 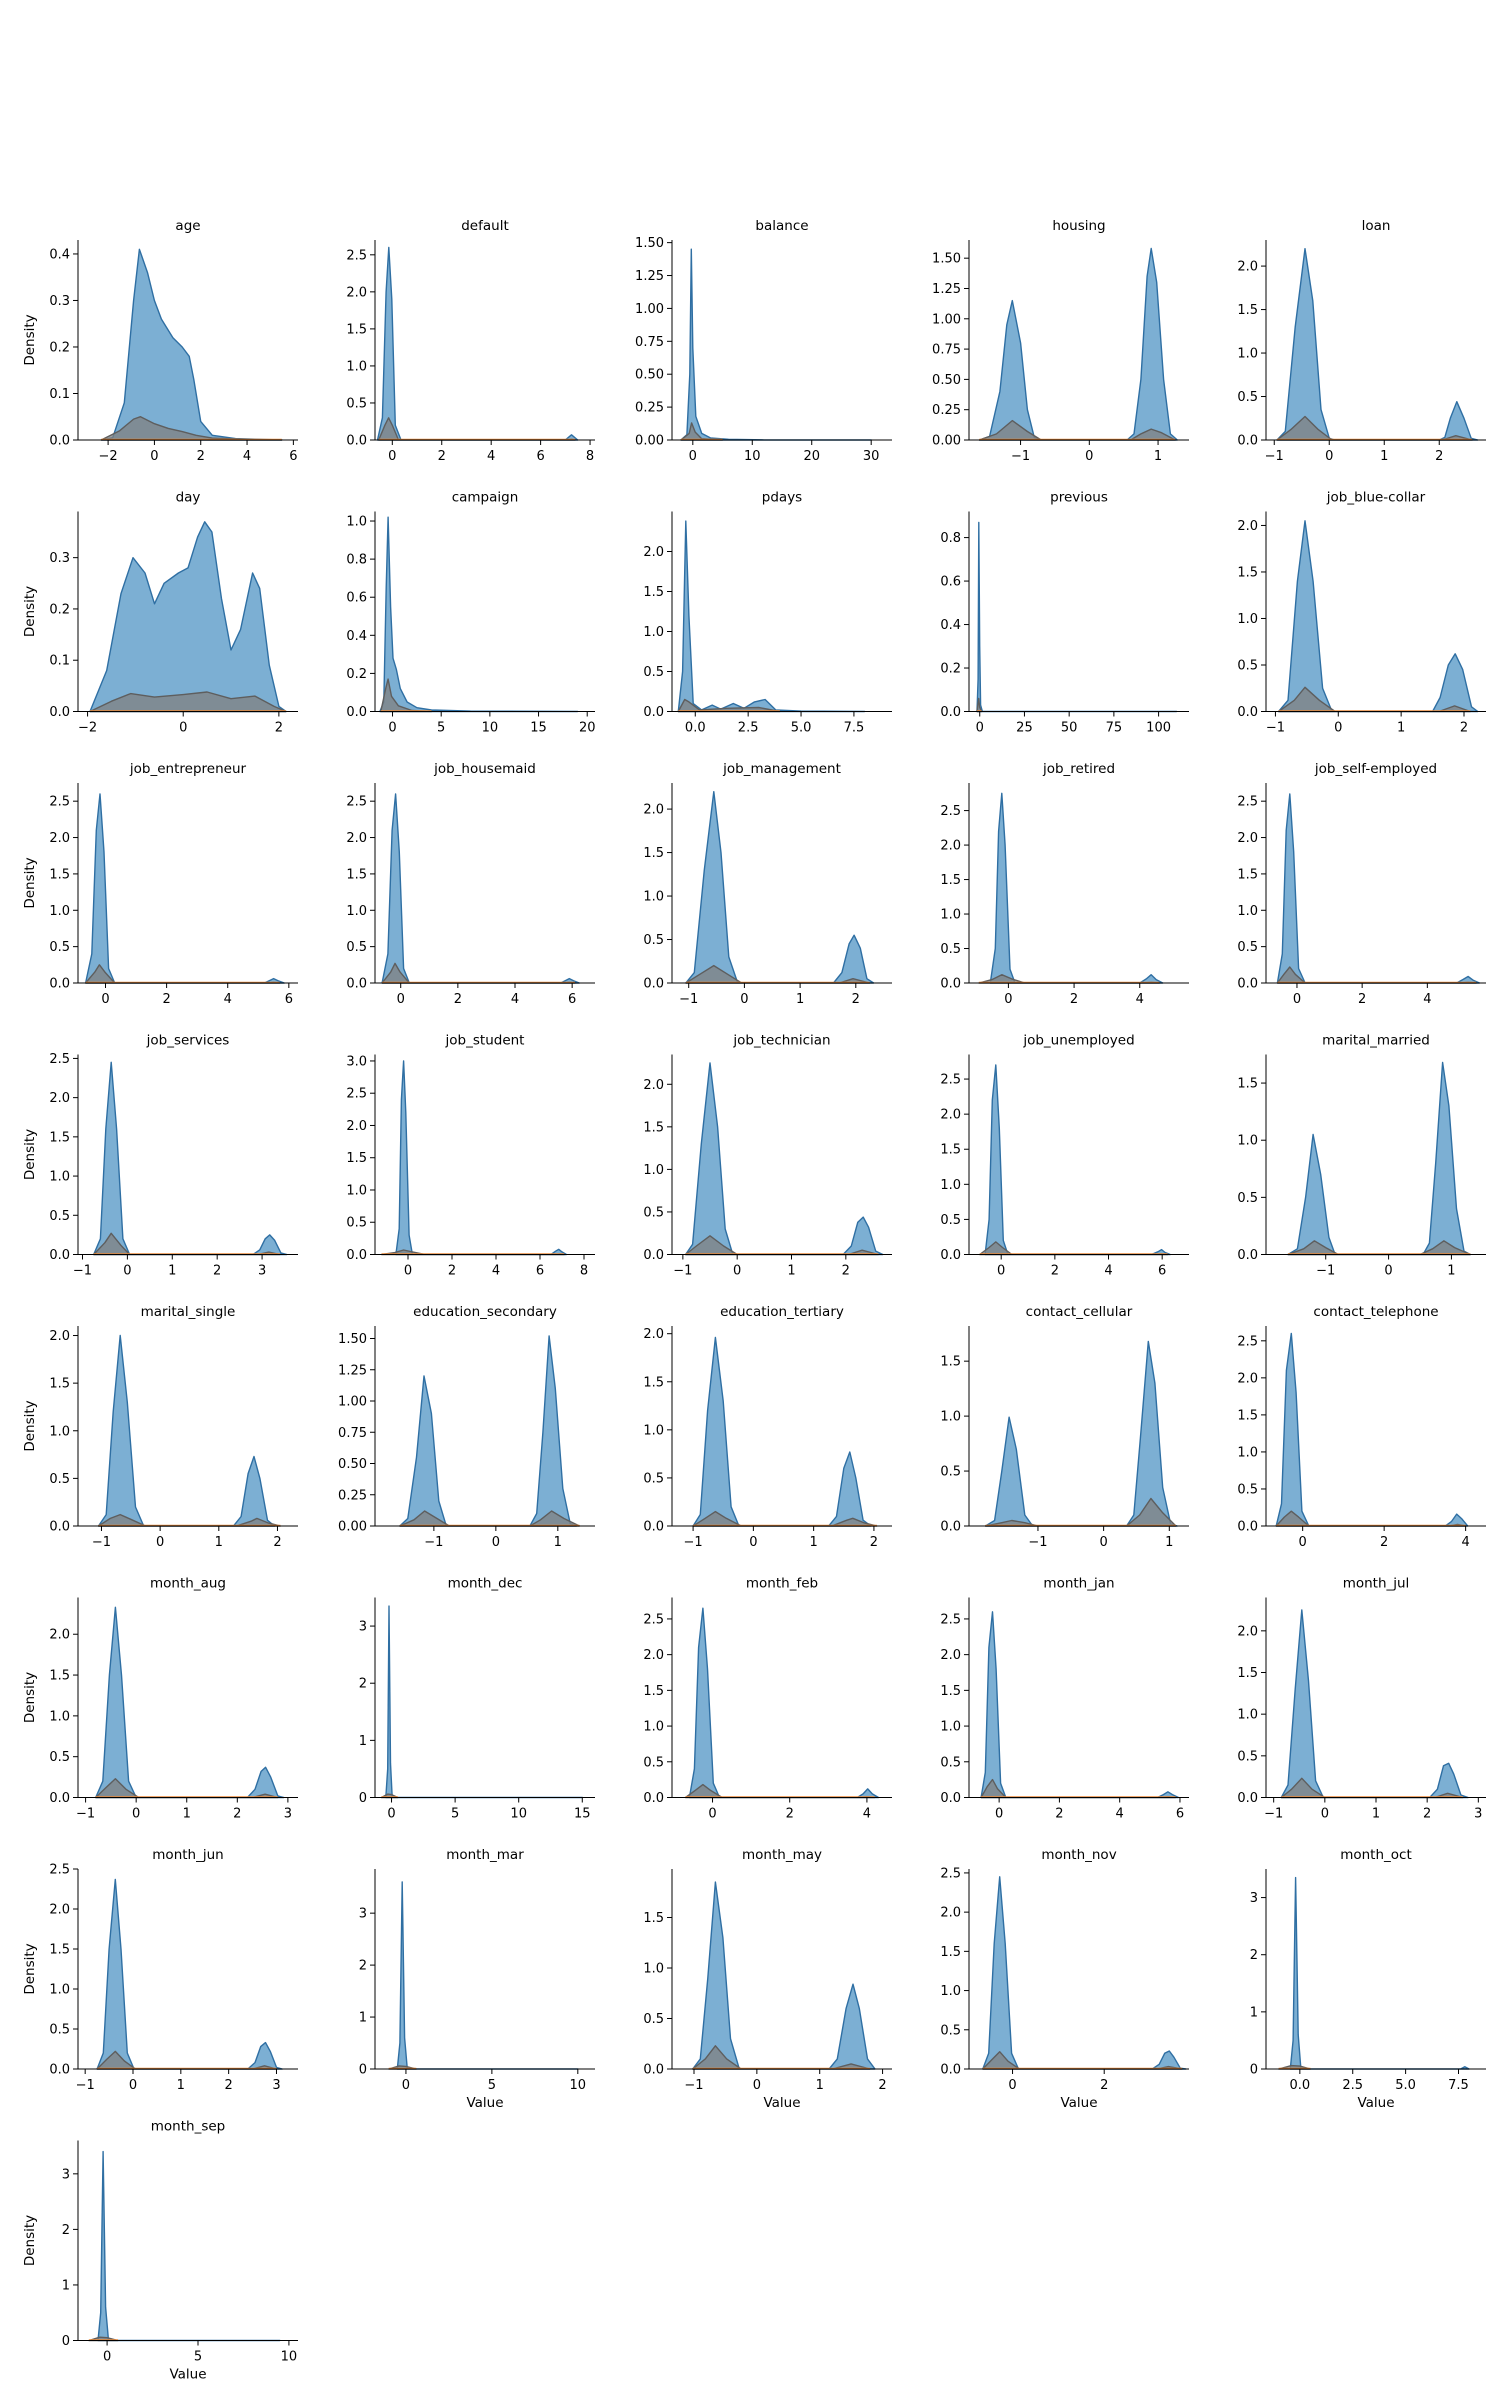 I want to click on facet-panel: 0.0 0.5 1.0 1.5 2.0 −1 0 1 2 job_management, so click(x=767, y=884).